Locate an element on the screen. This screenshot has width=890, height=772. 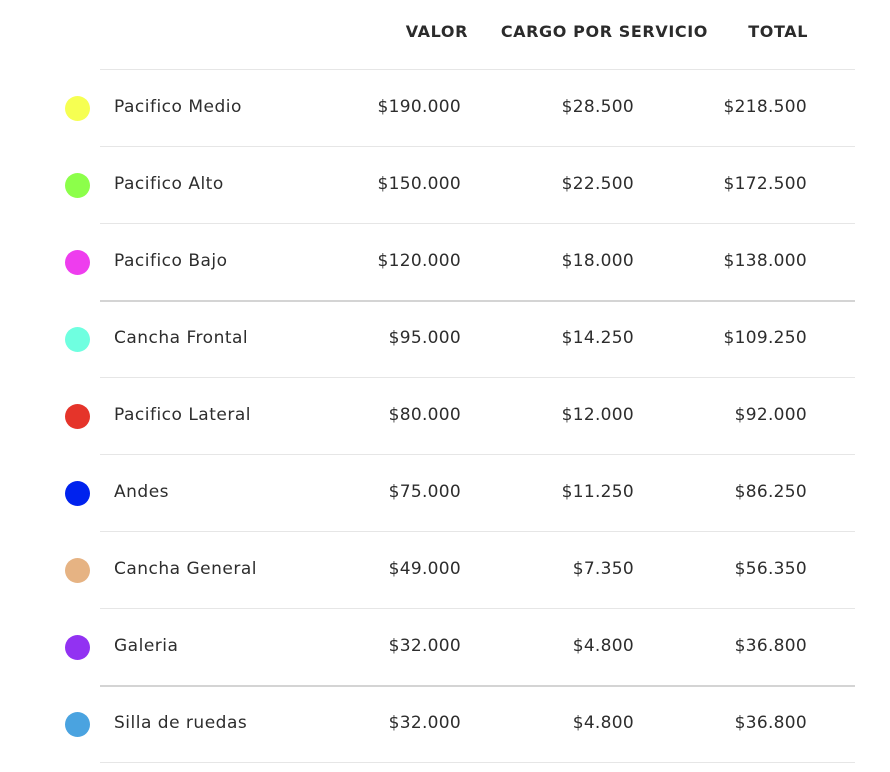
cargo-cell: $18.000 is located at coordinates (597, 261).